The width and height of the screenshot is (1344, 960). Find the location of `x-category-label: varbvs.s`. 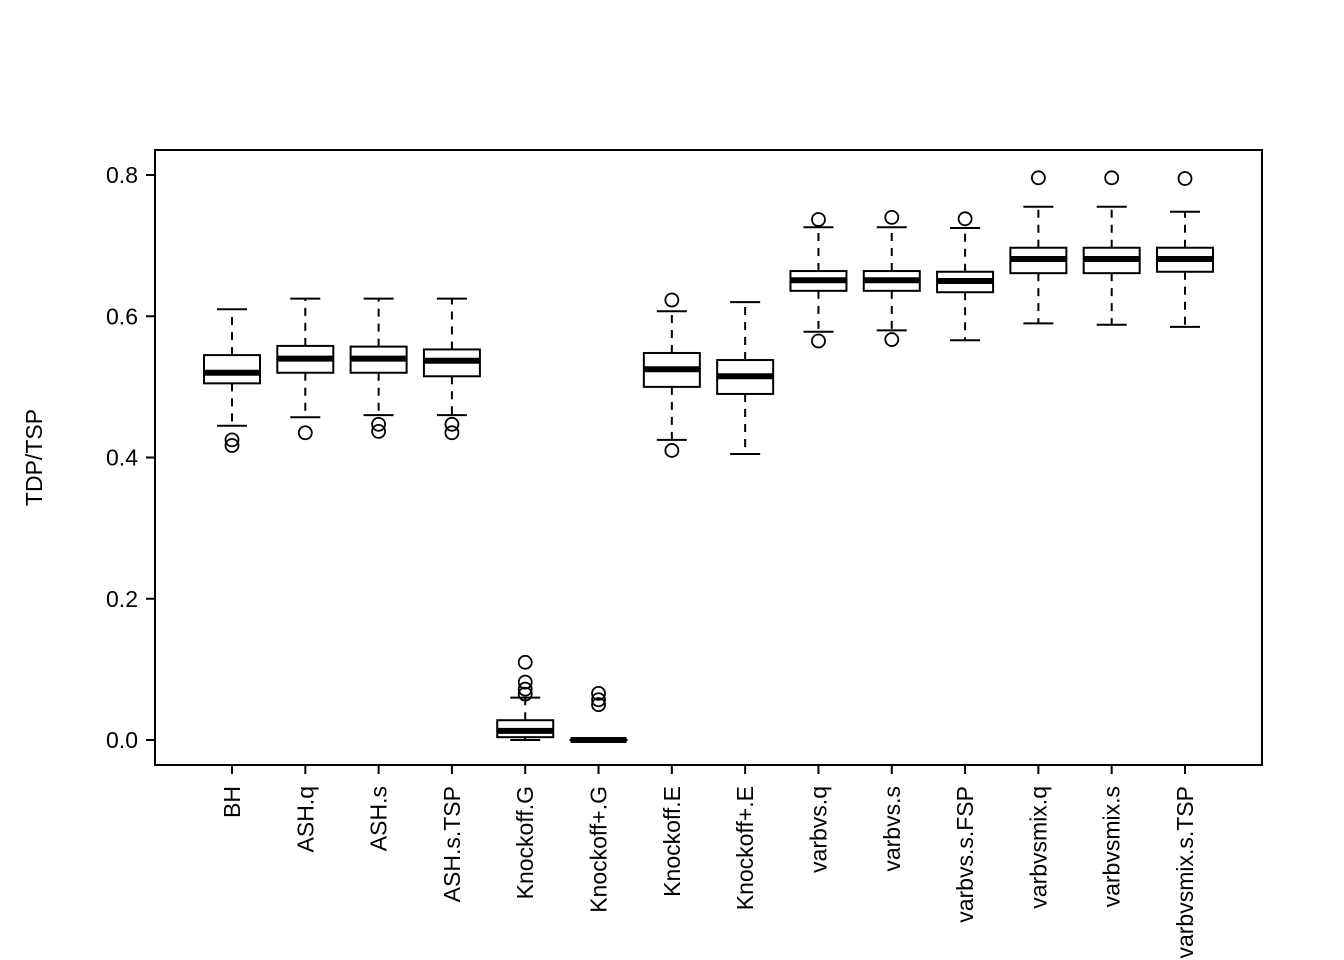

x-category-label: varbvs.s is located at coordinates (892, 829).